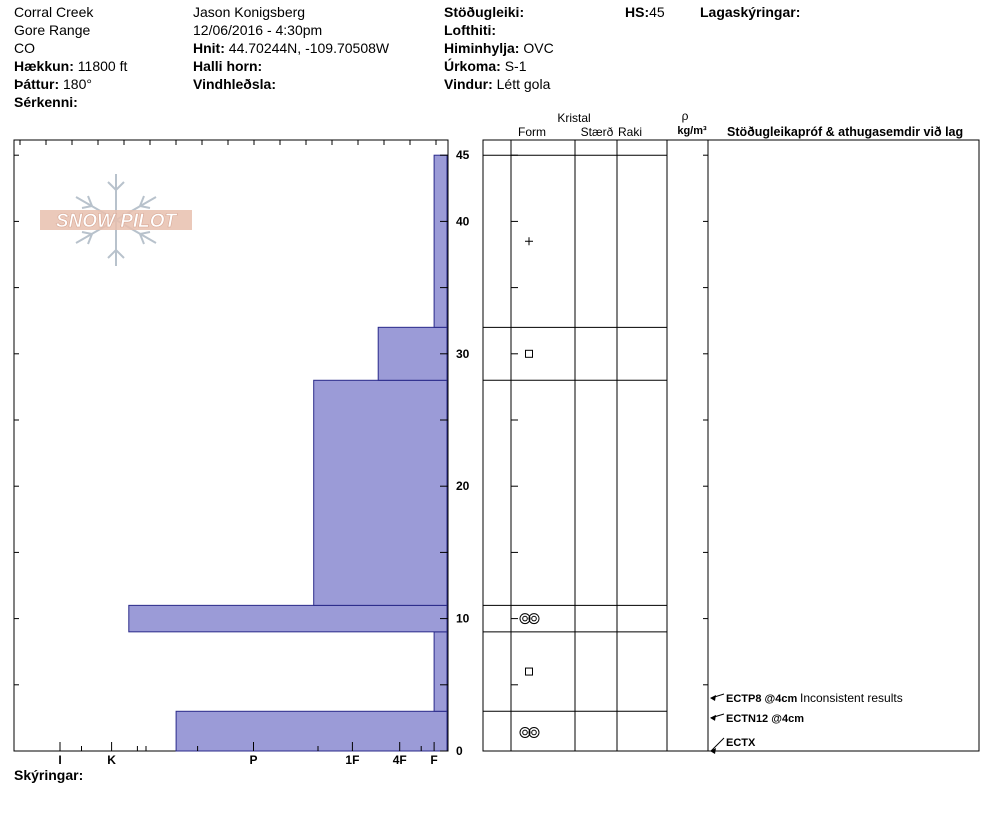 The width and height of the screenshot is (994, 840). What do you see at coordinates (253, 760) in the screenshot?
I see `hardness-tick-label: P` at bounding box center [253, 760].